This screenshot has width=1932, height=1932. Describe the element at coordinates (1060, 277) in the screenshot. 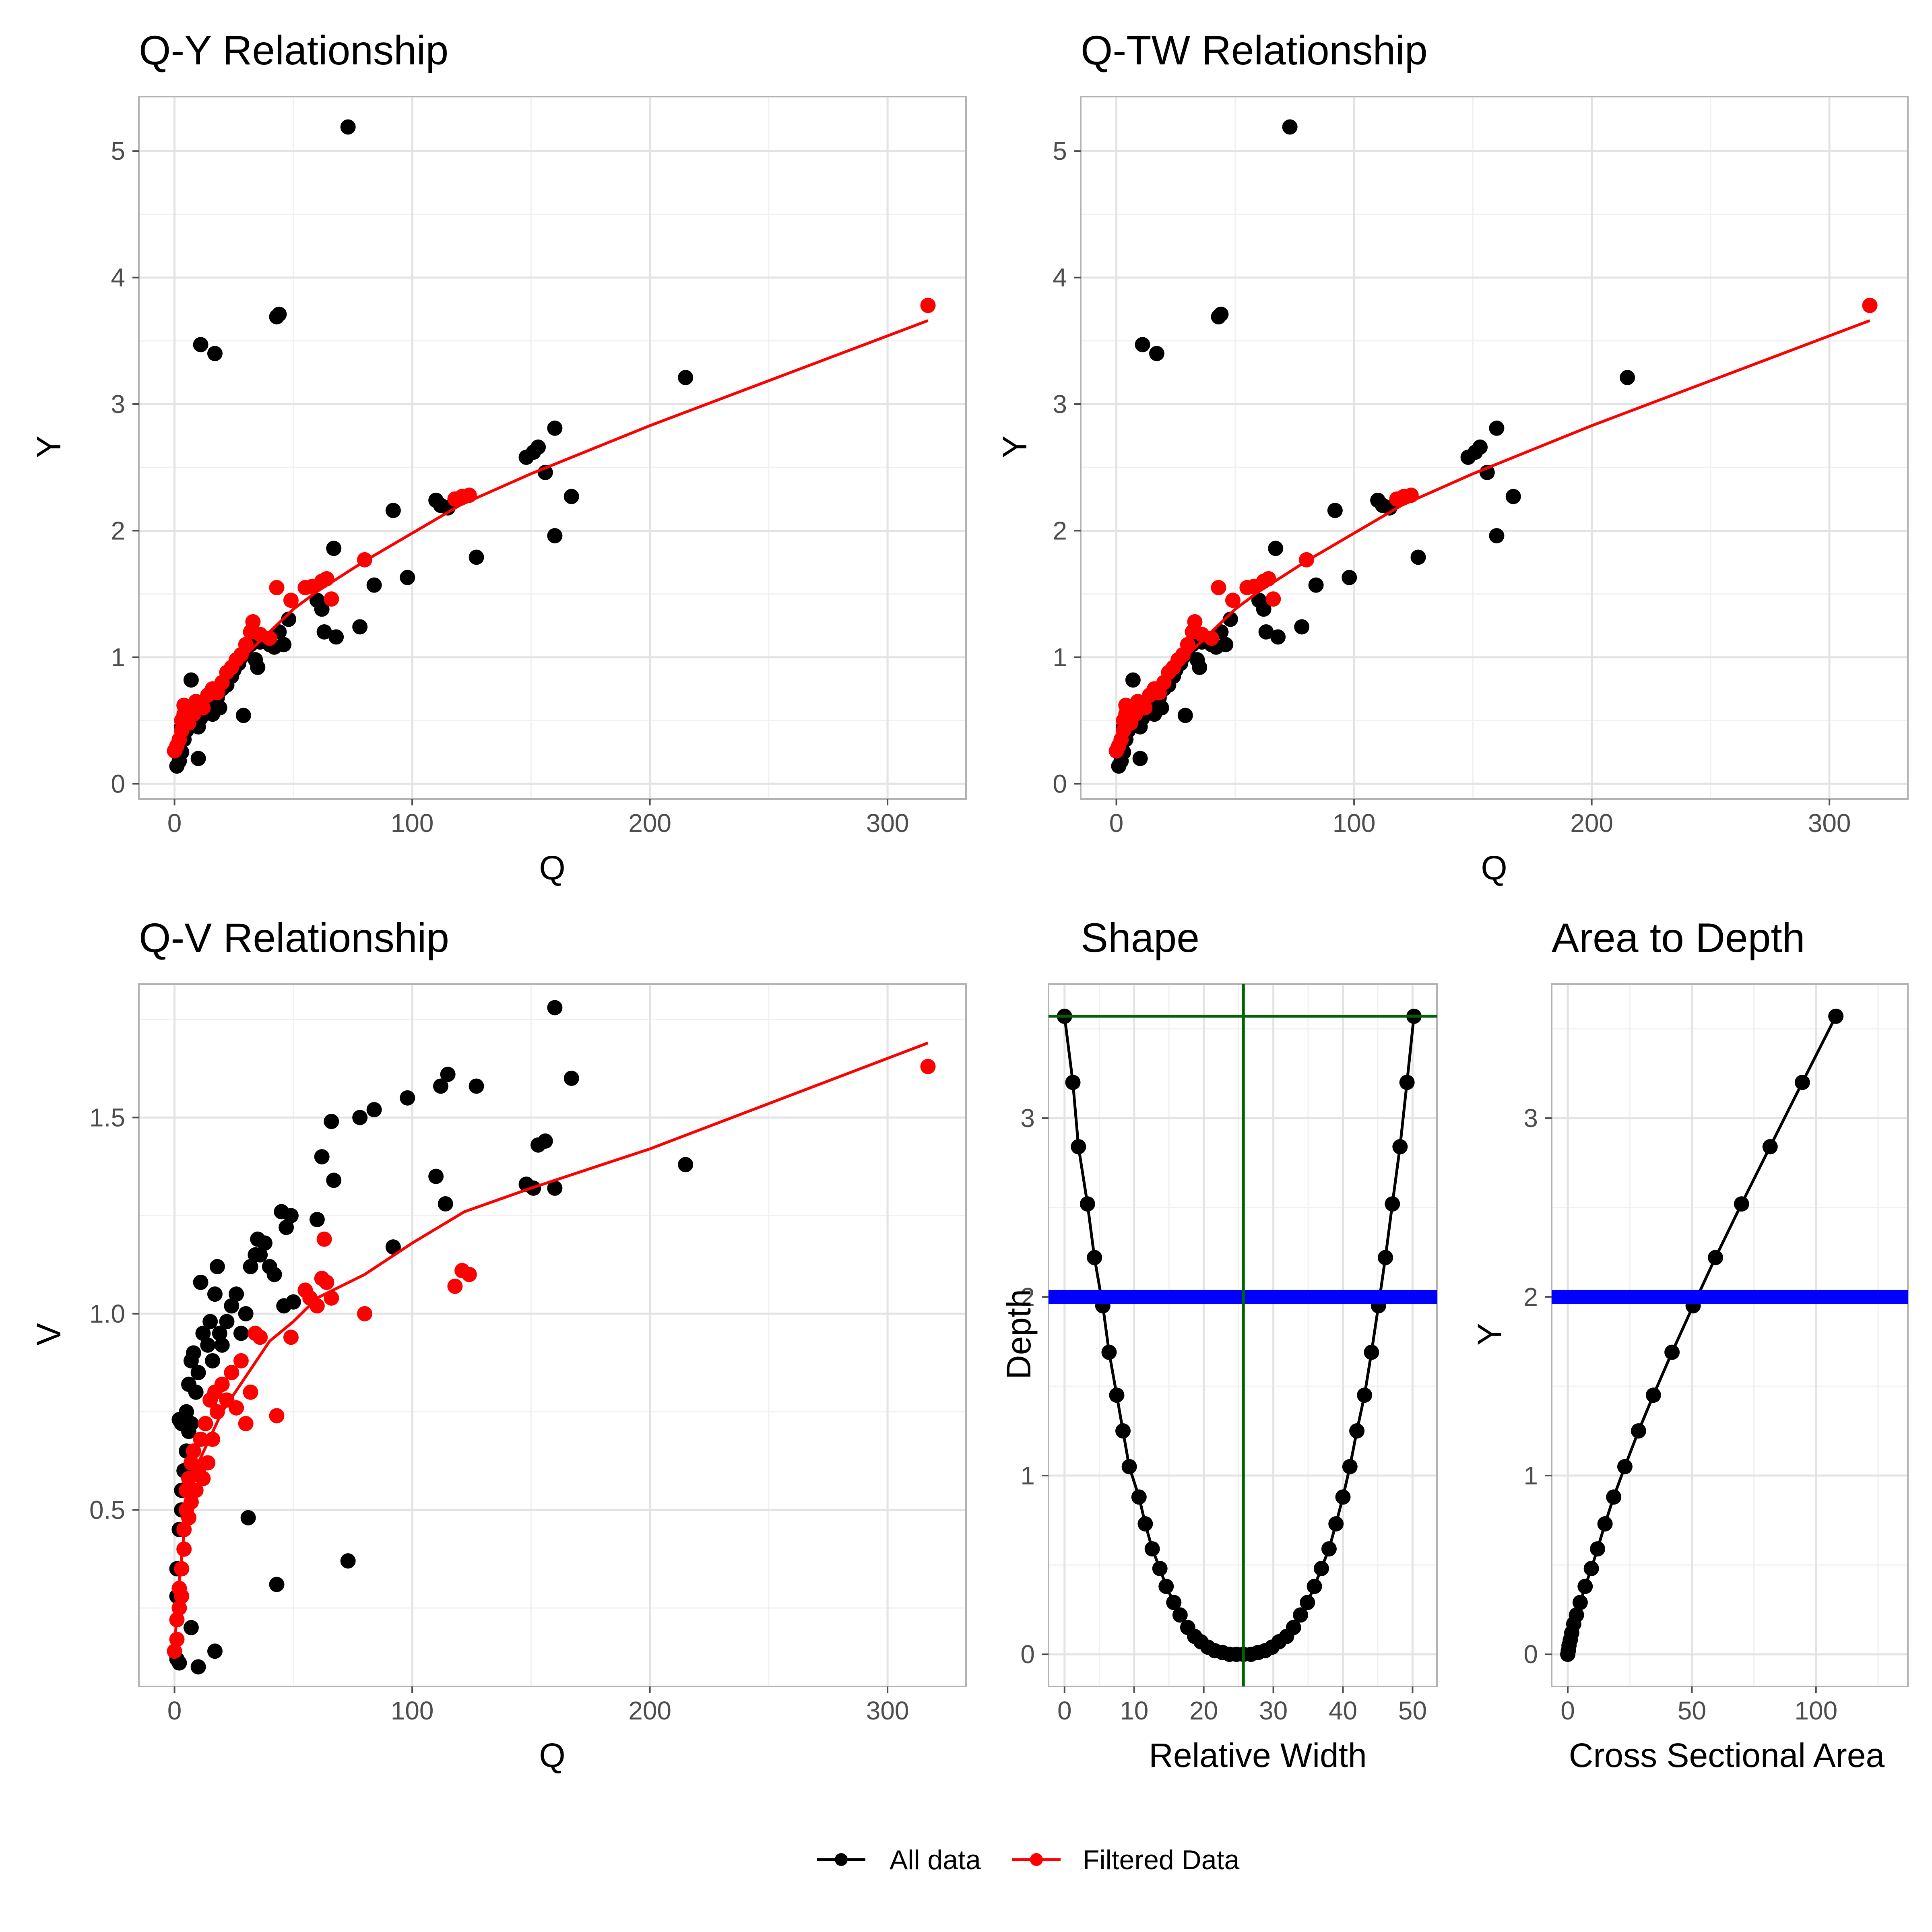

I see `qtw-ytick-label: 4` at that location.